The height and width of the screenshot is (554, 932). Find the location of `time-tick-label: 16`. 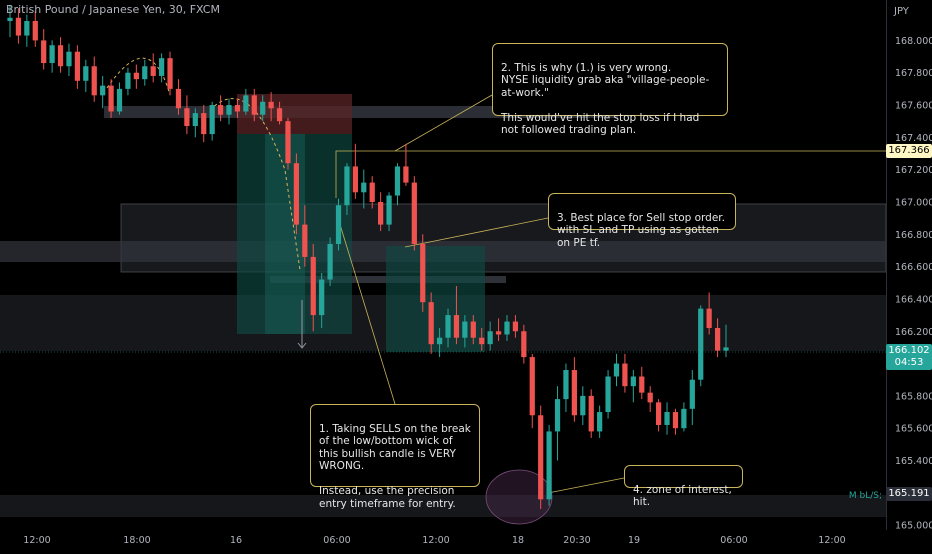

time-tick-label: 16 is located at coordinates (236, 540).